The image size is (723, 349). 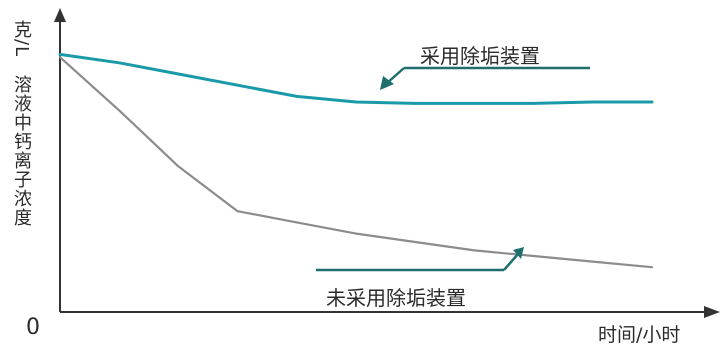 What do you see at coordinates (480, 56) in the screenshot?
I see `series-label-with-descaler: 采用除垢装置` at bounding box center [480, 56].